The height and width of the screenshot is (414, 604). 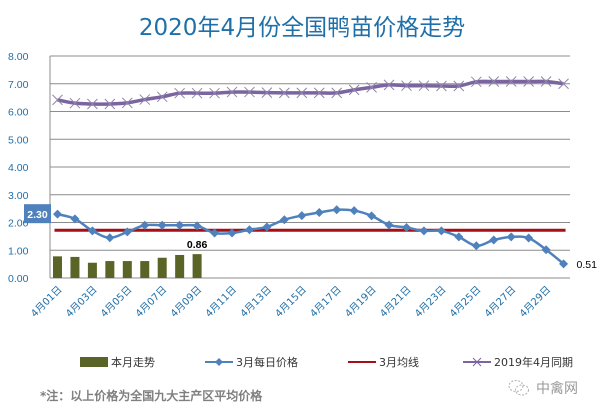 I want to click on legend-item-current-month: 本月走势, so click(x=117, y=362).